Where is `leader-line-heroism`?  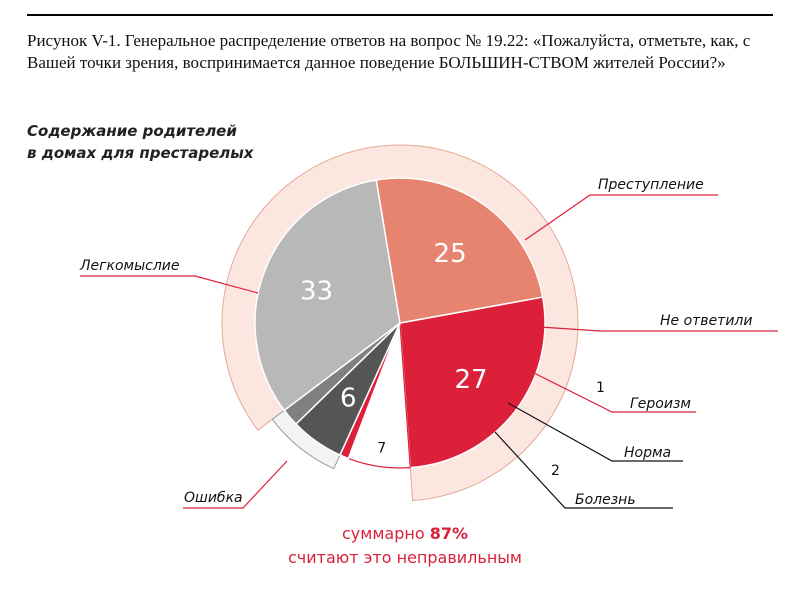
leader-line-heroism is located at coordinates (613, 392).